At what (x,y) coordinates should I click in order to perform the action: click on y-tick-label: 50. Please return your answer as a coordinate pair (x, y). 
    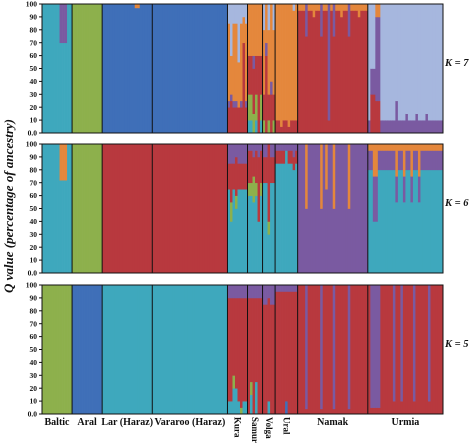
    Looking at the image, I should click on (34, 68).